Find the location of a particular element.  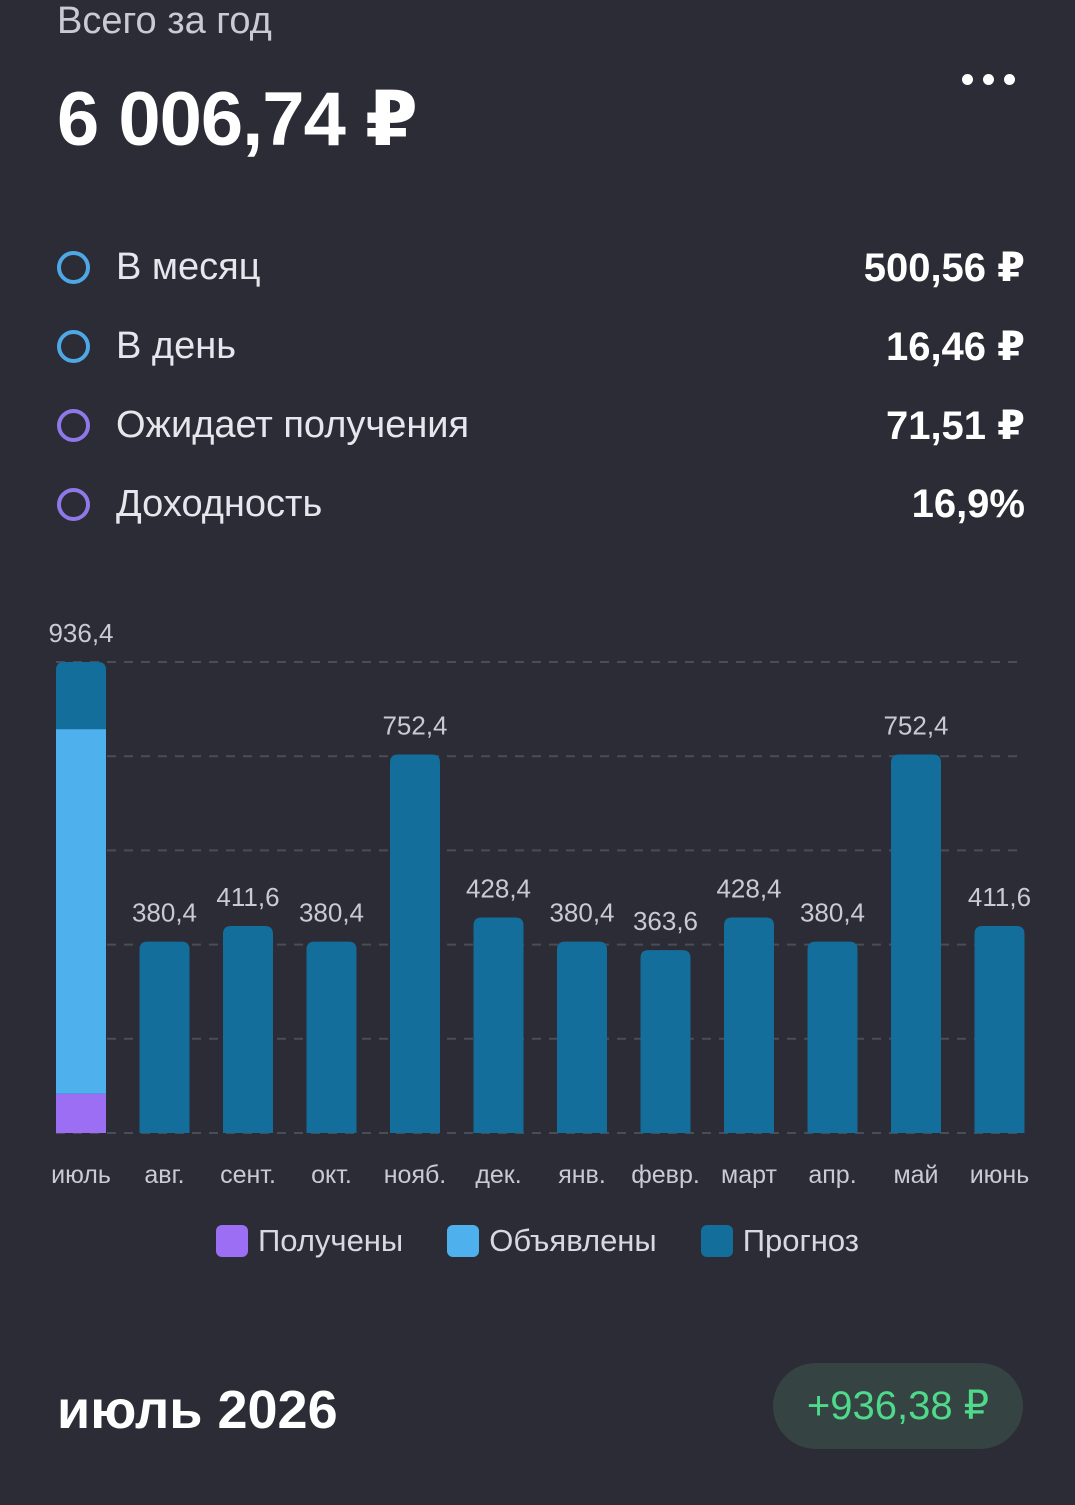

period-amount-badge: +936,38 ₽ is located at coordinates (898, 1406).